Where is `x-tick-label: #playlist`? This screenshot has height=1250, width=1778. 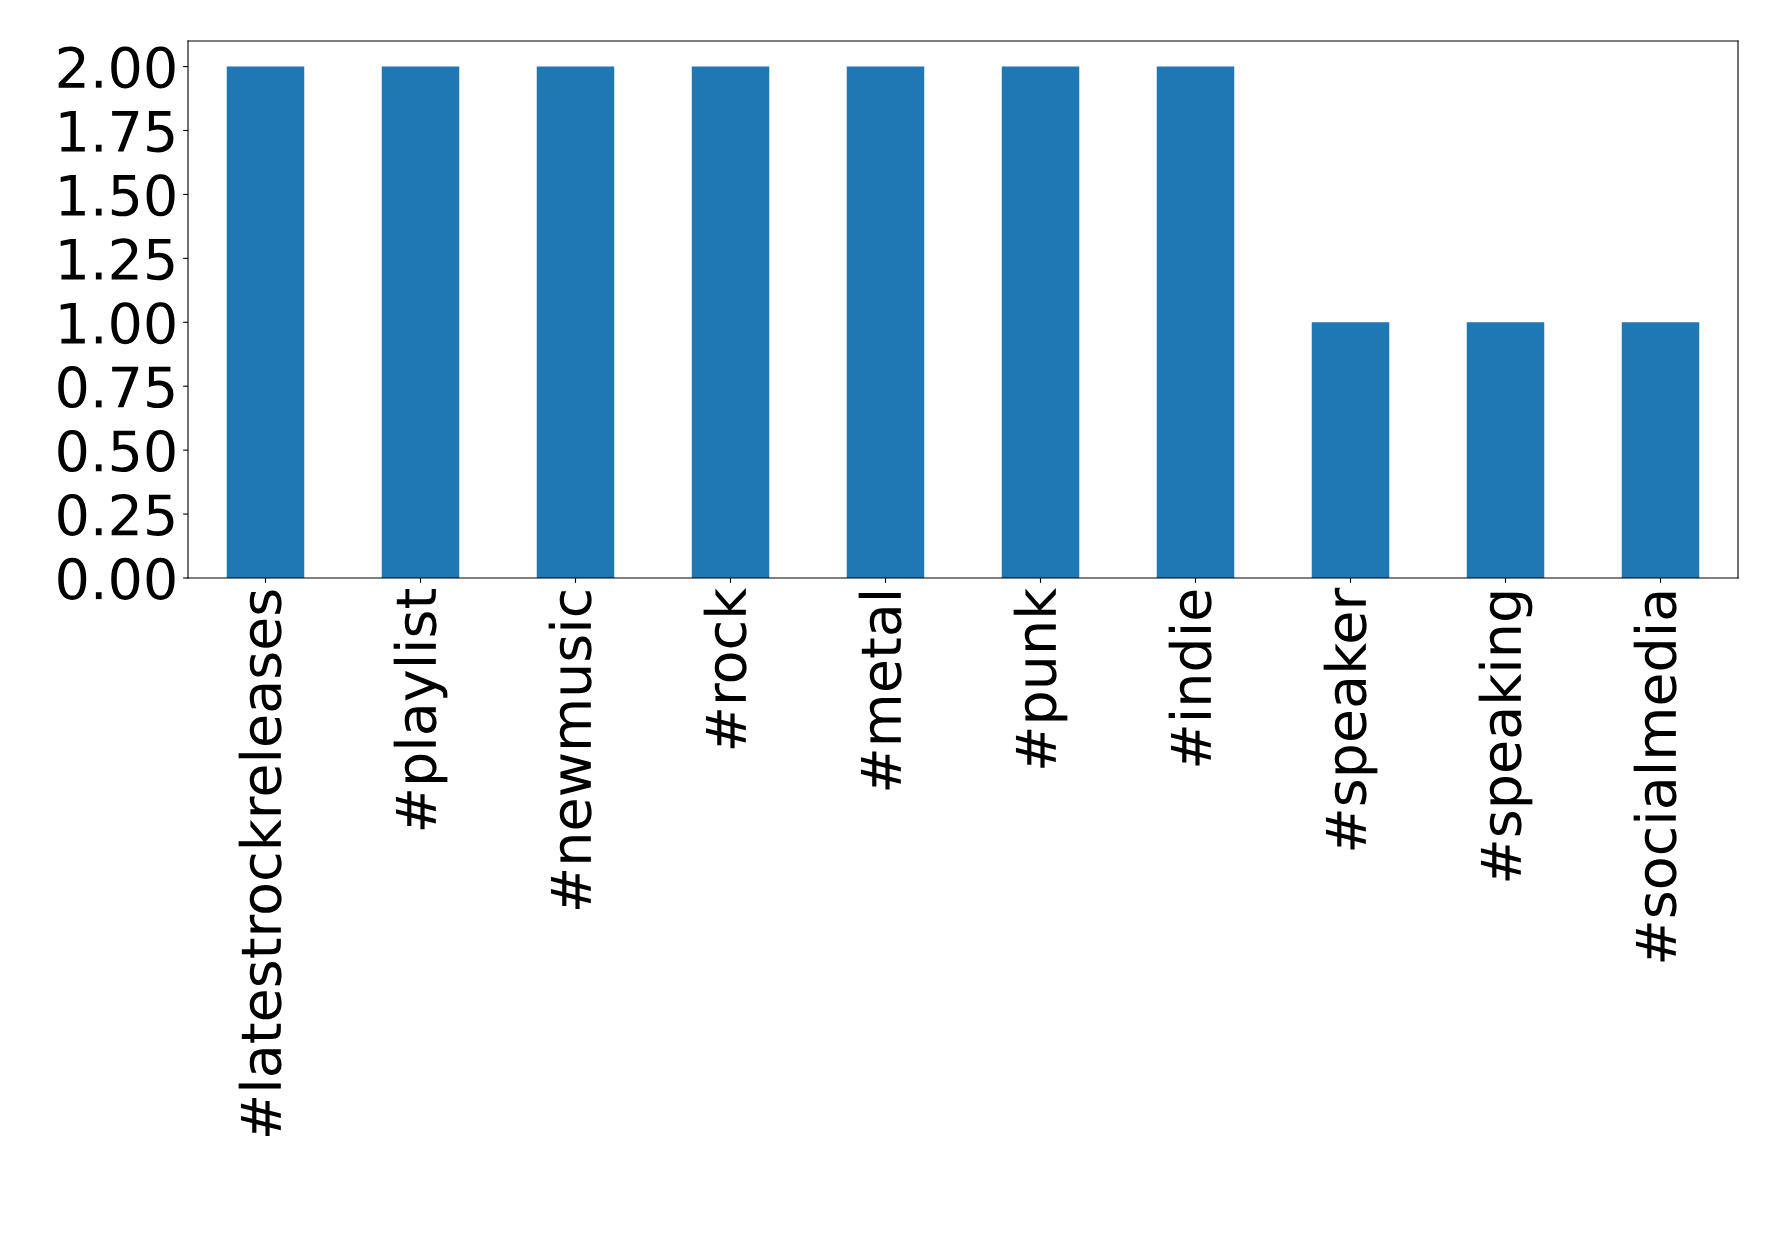
x-tick-label: #playlist is located at coordinates (420, 709).